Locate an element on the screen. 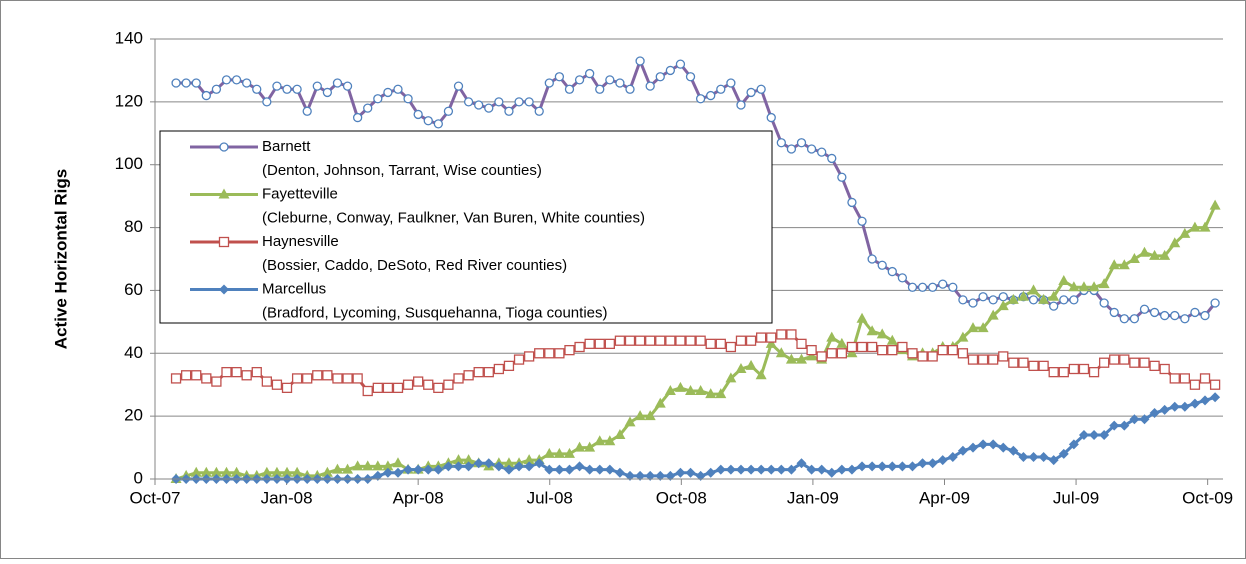 This screenshot has width=1246, height=564. y-tick-label: 80 is located at coordinates (133, 226).